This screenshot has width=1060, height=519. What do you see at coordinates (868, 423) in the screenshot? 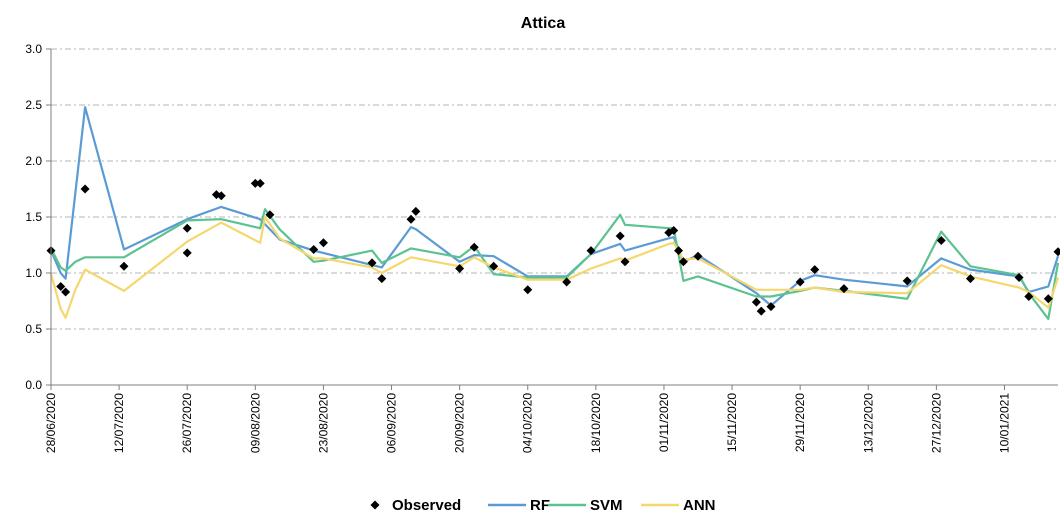
I see `x-tick-label: 13/12/2020` at bounding box center [868, 423].